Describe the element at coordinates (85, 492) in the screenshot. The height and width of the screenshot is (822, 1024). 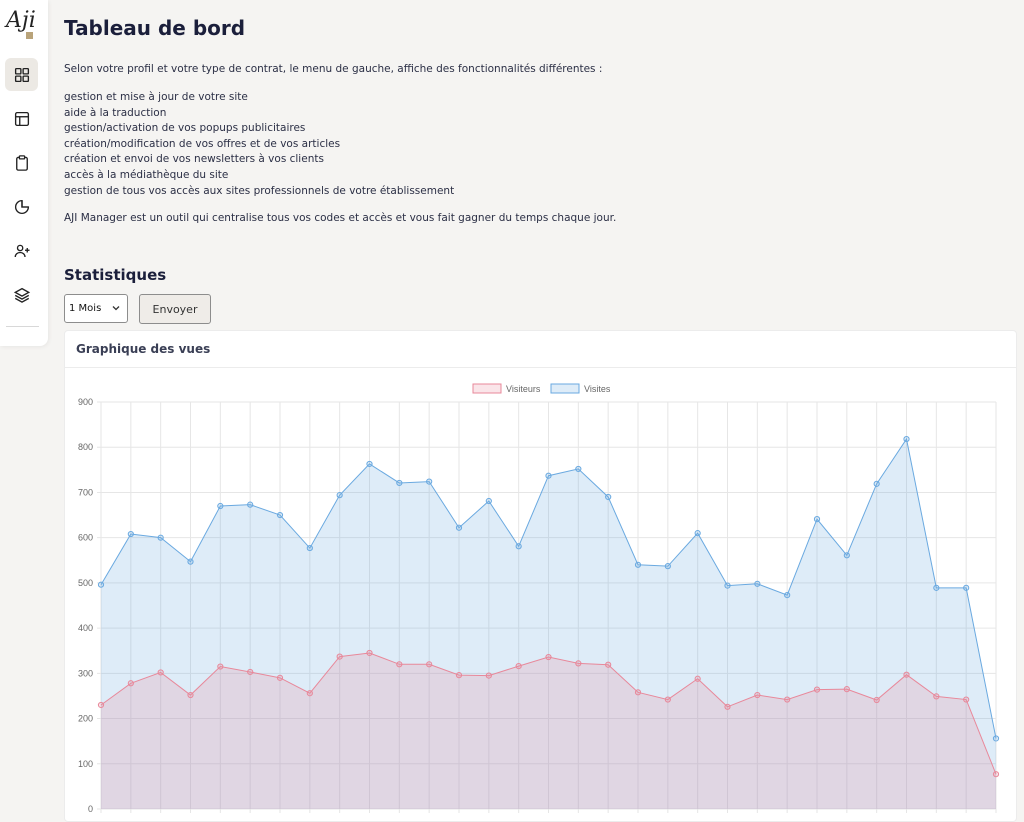
I see `y-tick-label: 700` at that location.